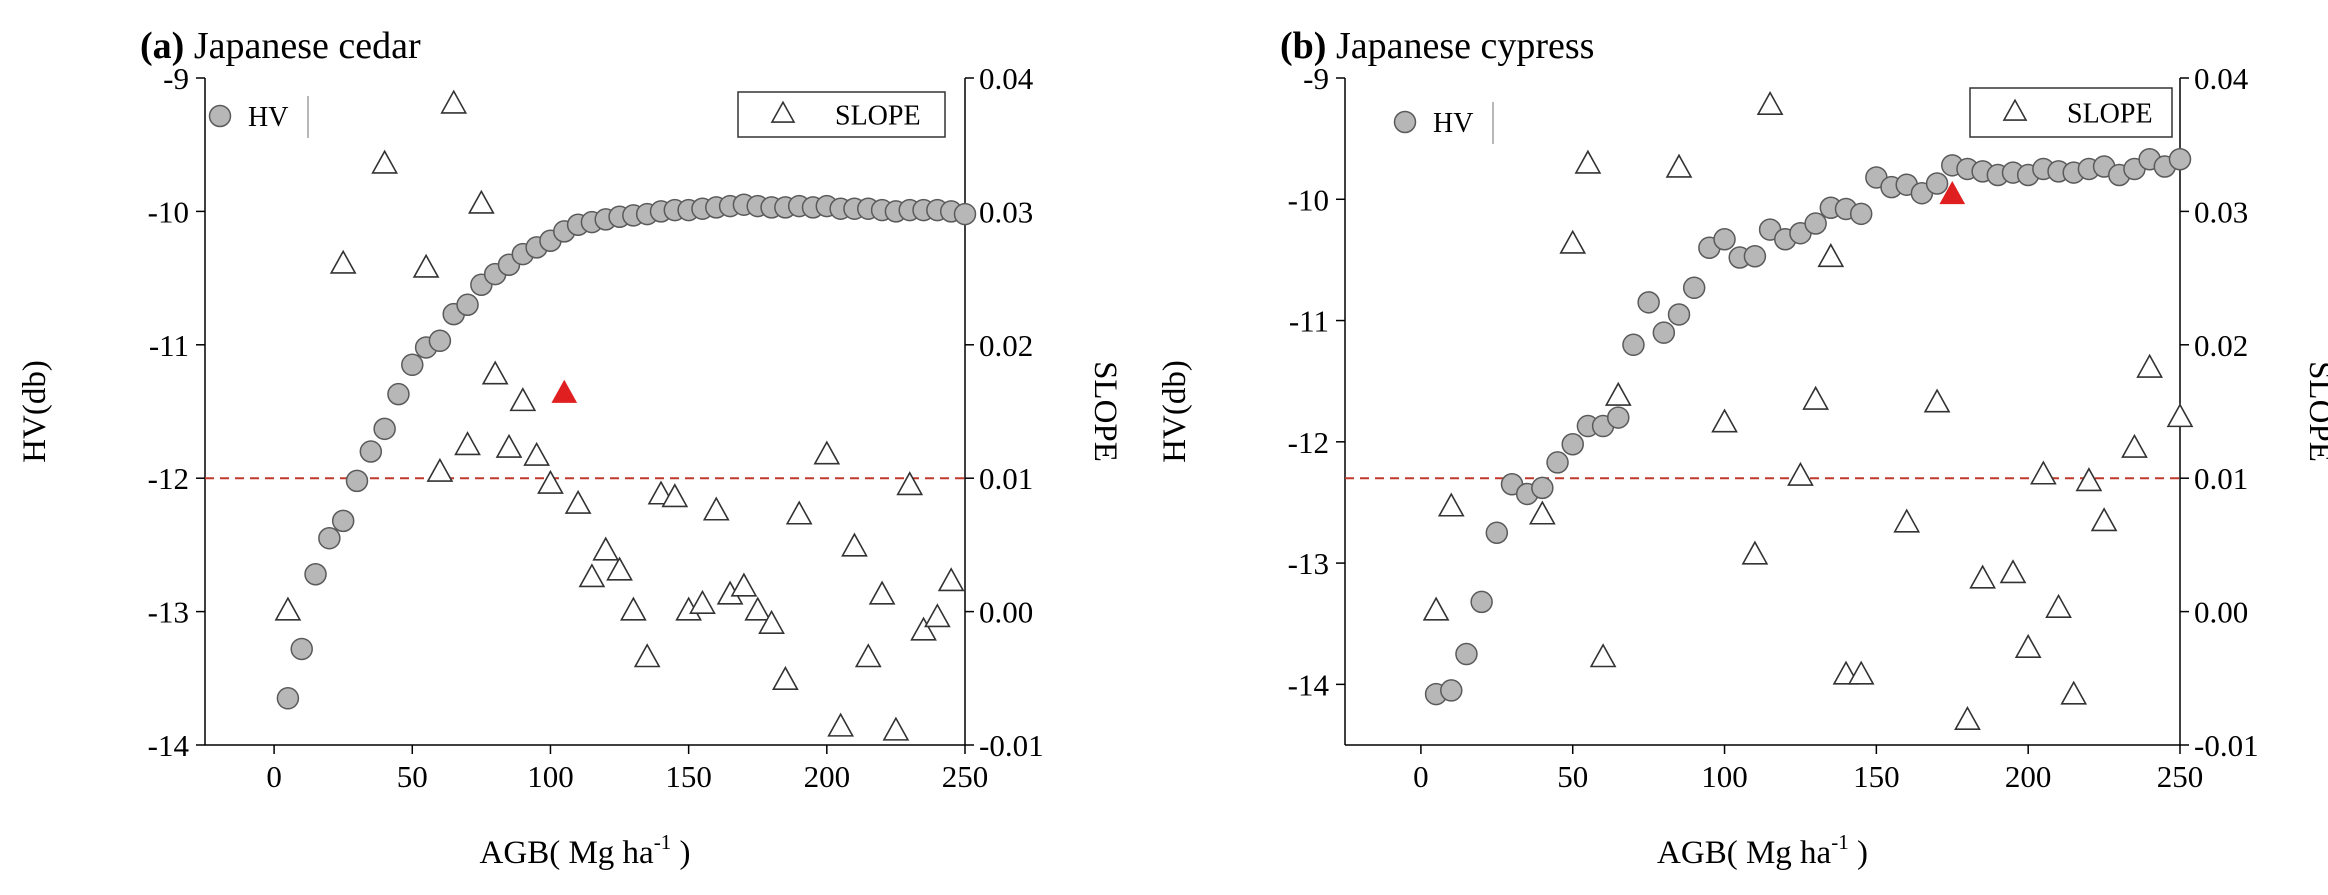 The width and height of the screenshot is (2328, 895). Describe the element at coordinates (2221, 478) in the screenshot. I see `y-right-tick-label: 0.01` at that location.